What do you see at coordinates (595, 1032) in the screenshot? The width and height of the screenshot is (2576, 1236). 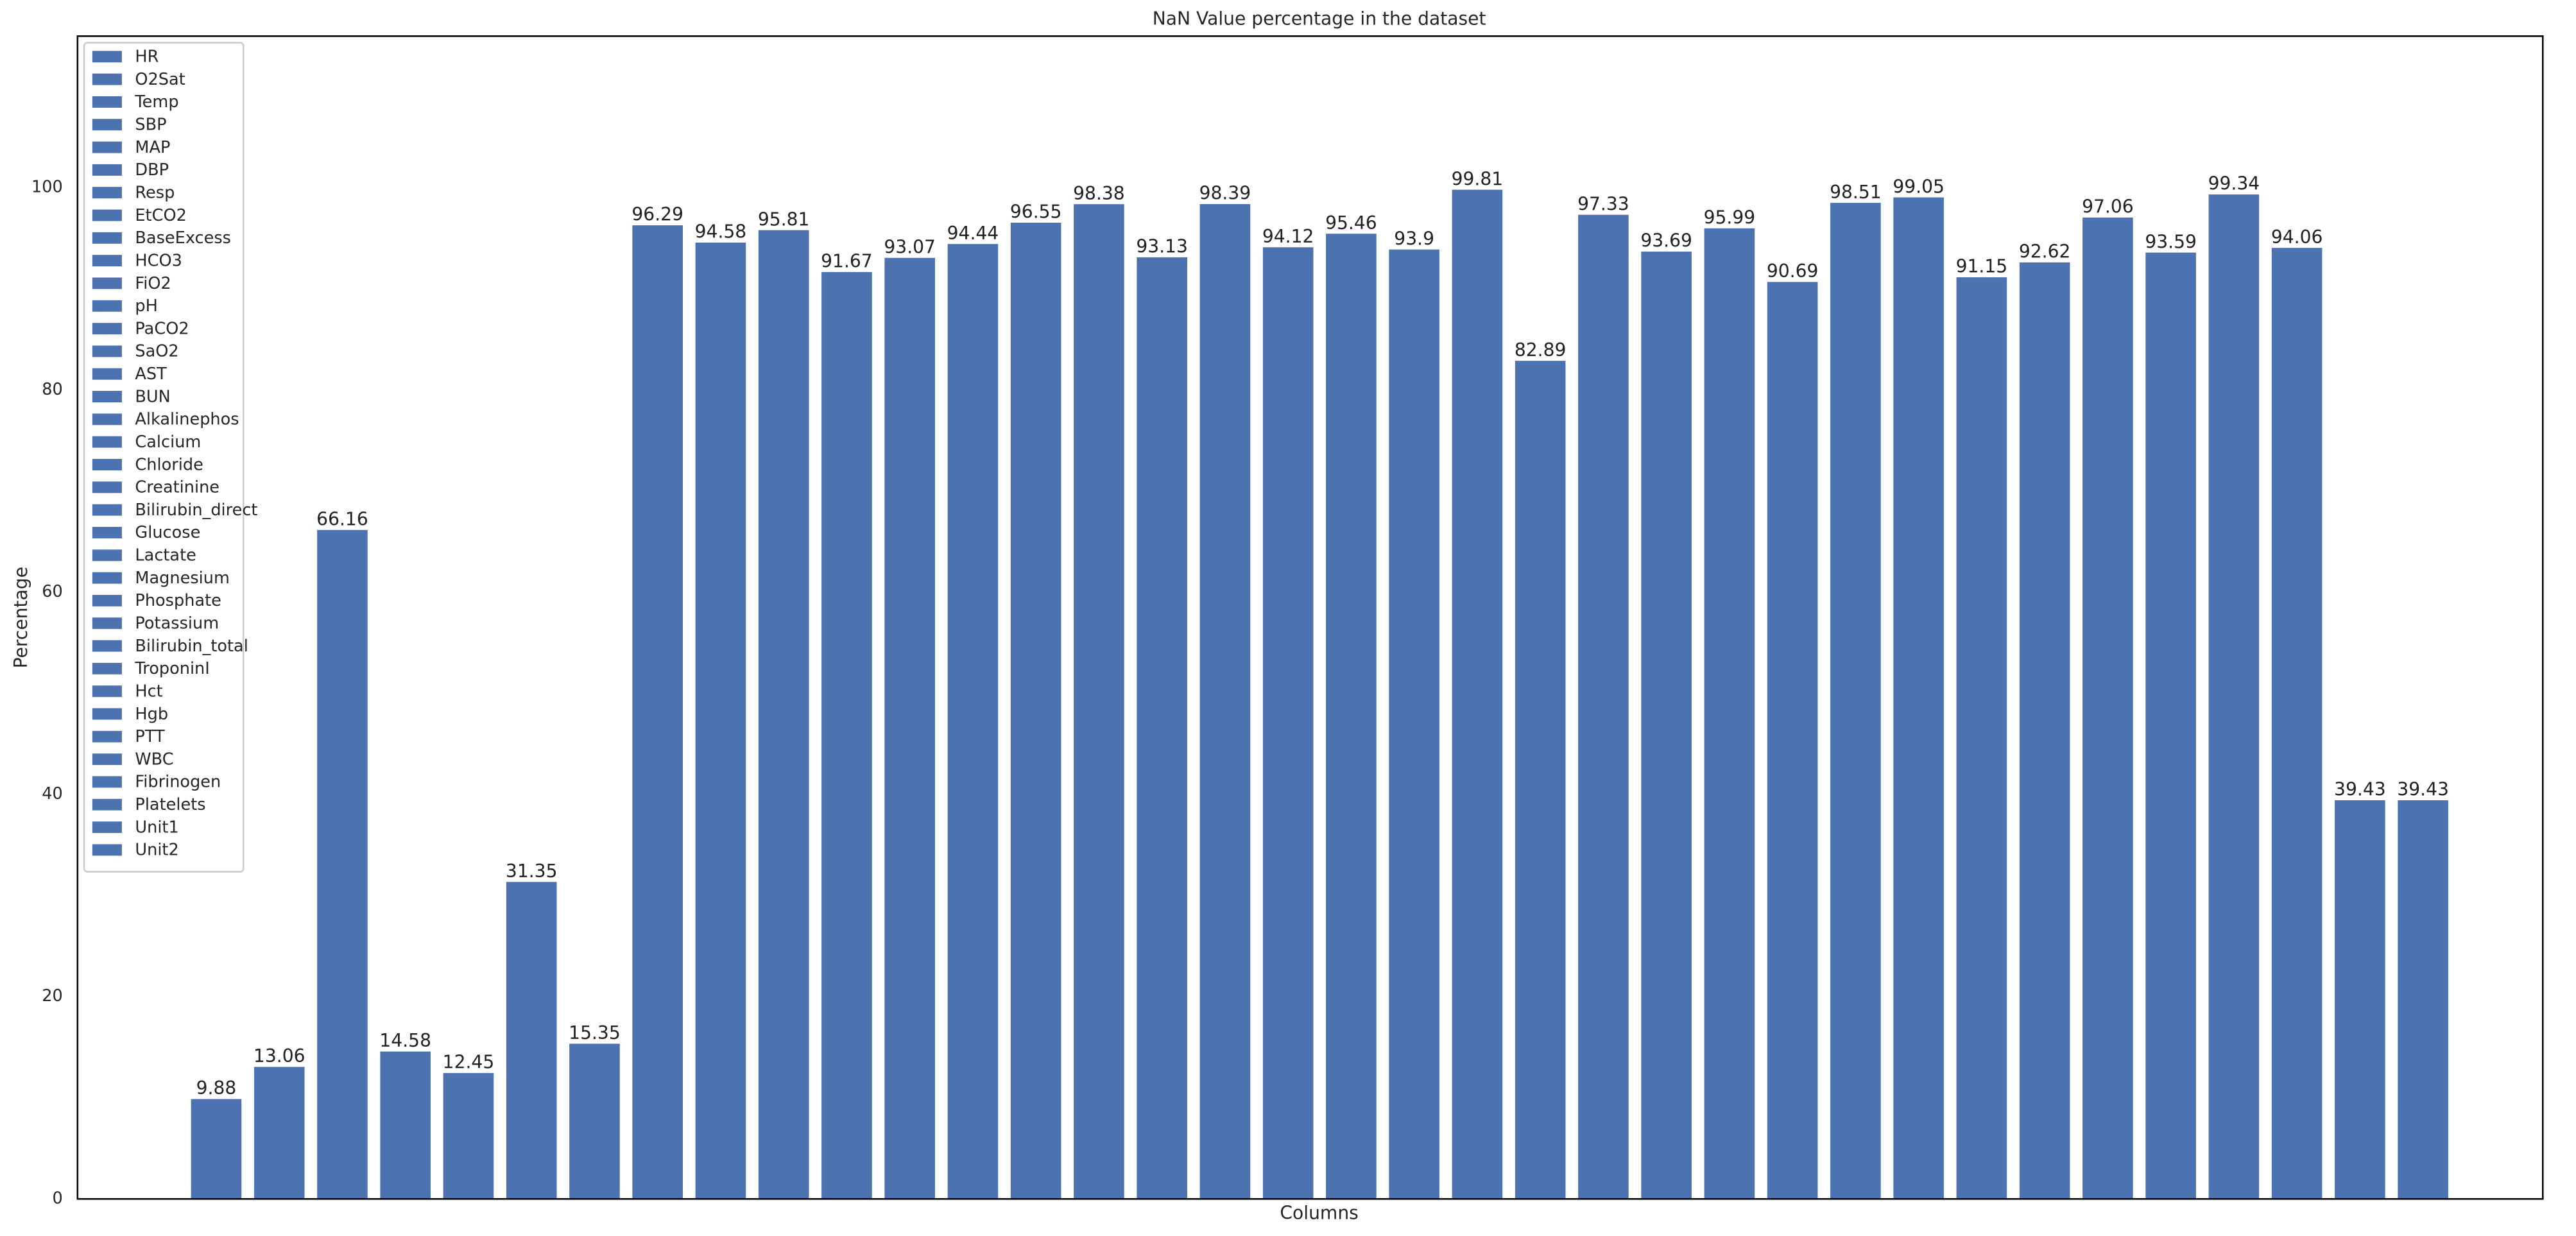 I see `value-label: 15.35` at bounding box center [595, 1032].